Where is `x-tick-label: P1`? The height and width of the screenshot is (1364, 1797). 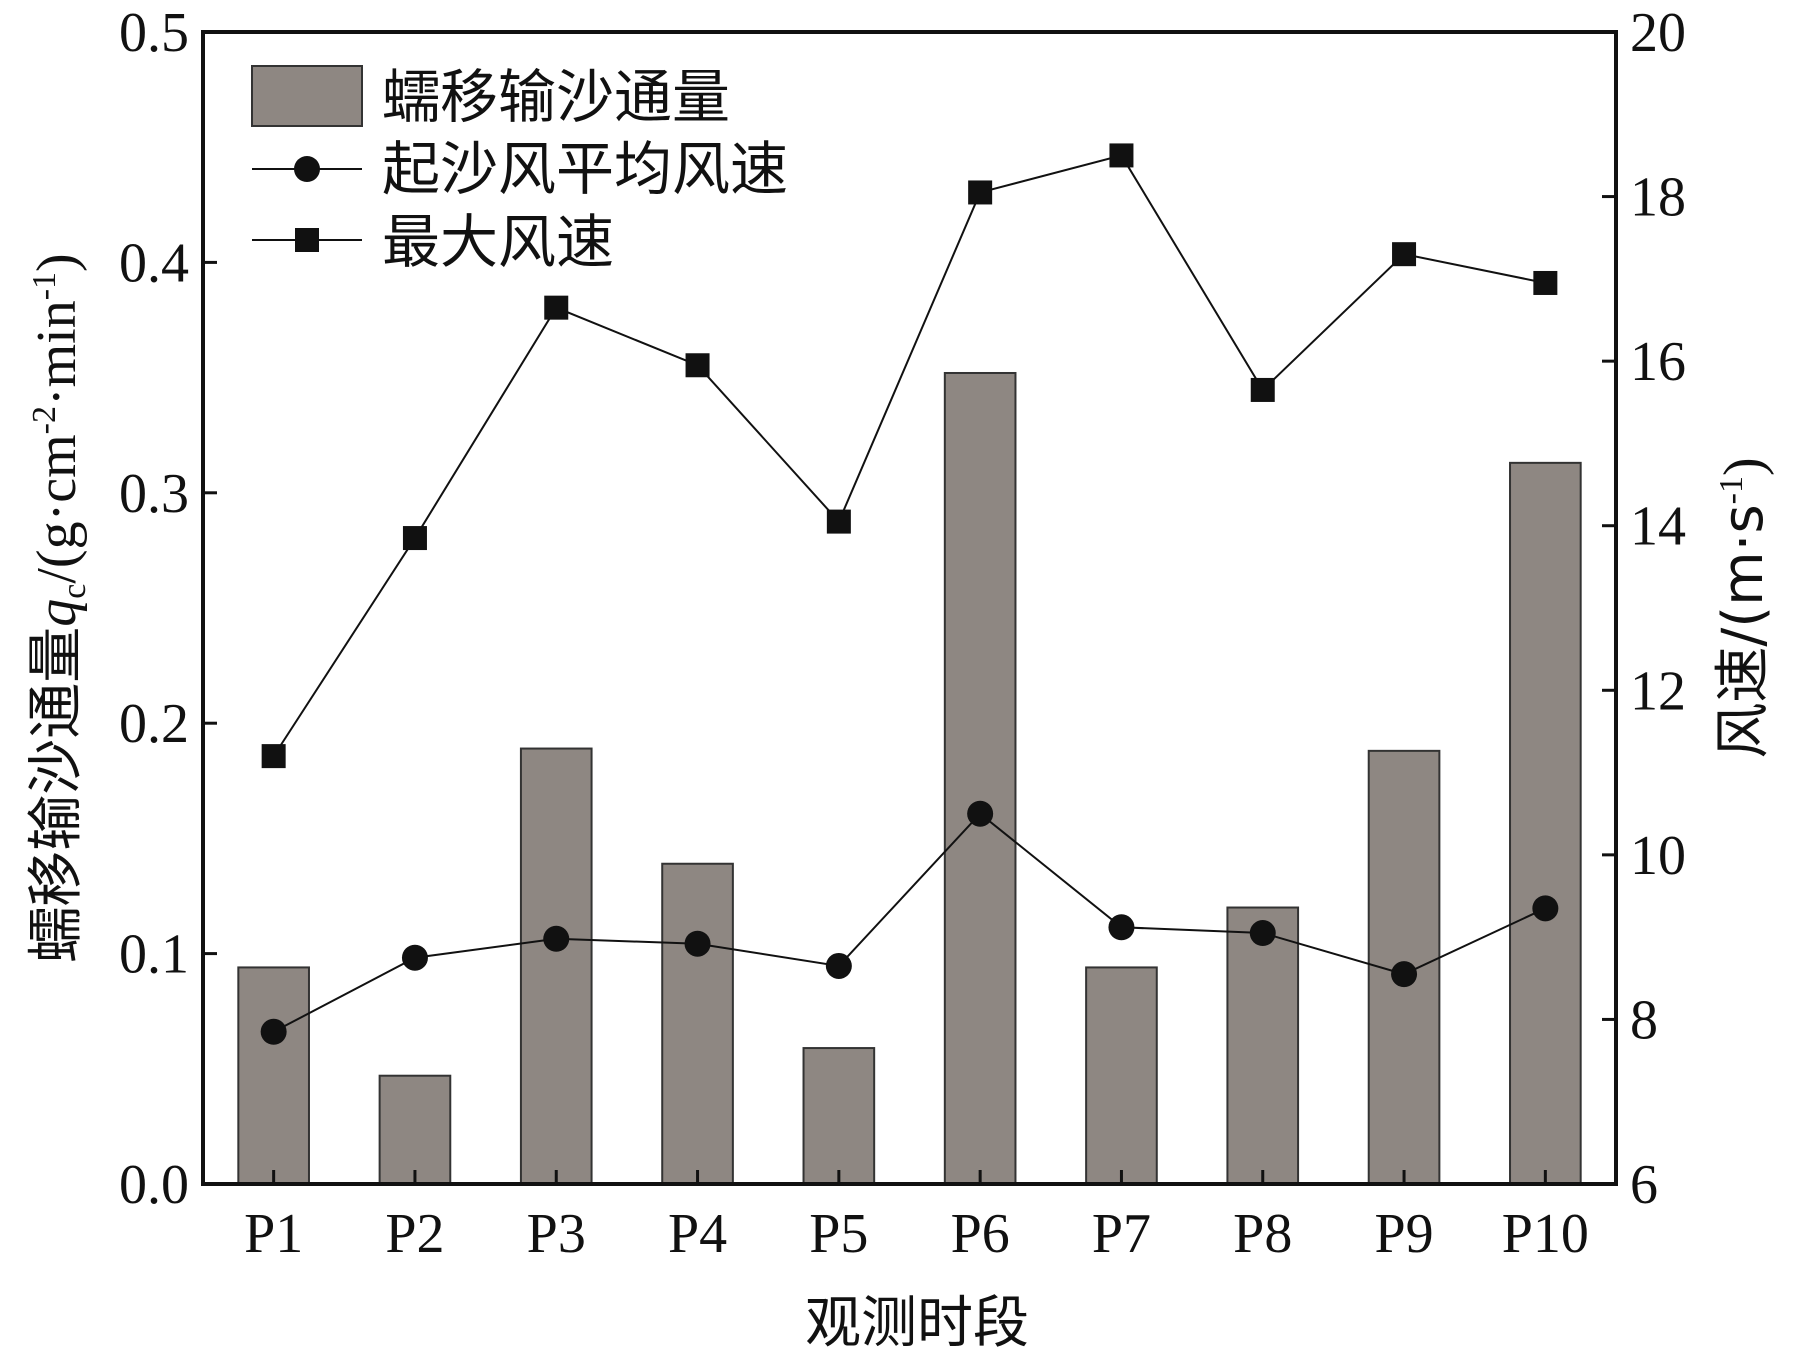
x-tick-label: P1 is located at coordinates (273, 1234).